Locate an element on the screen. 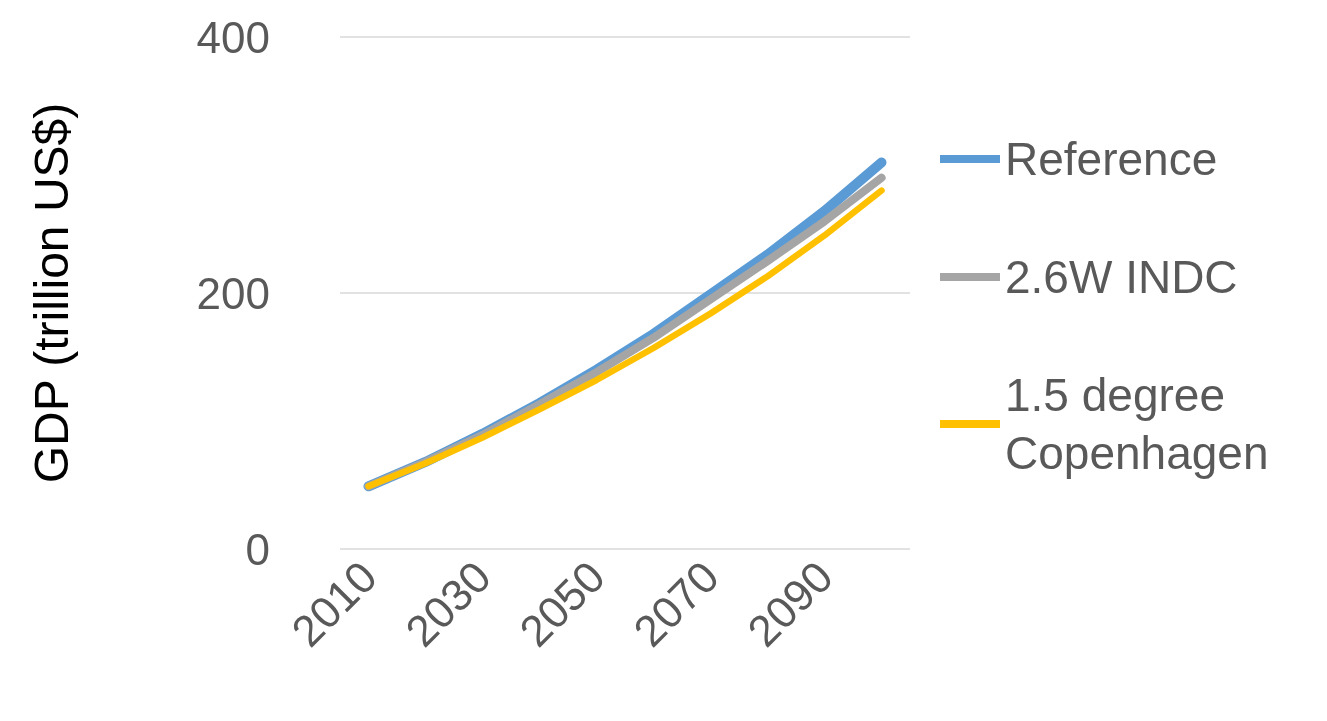  y-tick-label: 400 is located at coordinates (233, 37).